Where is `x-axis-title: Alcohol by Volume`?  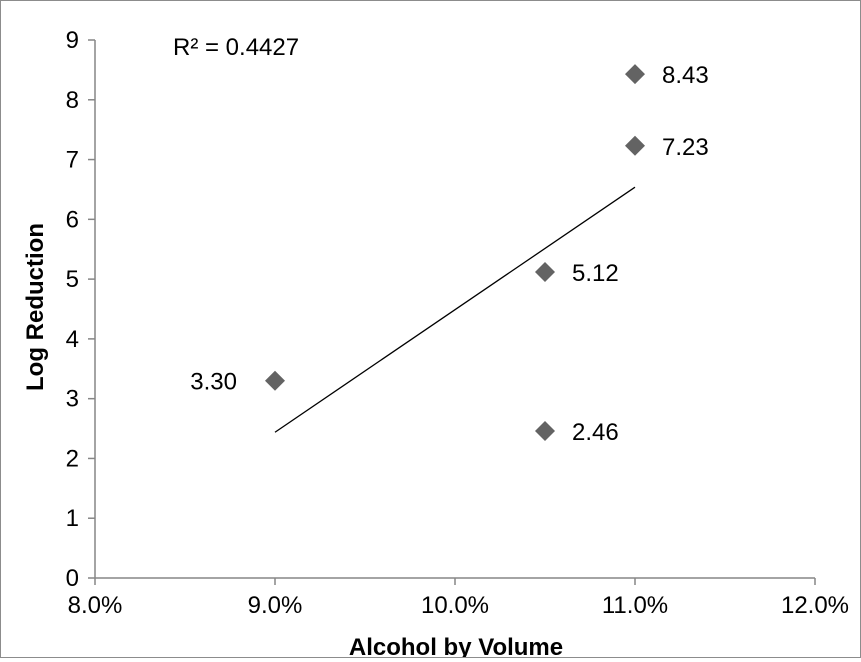
x-axis-title: Alcohol by Volume is located at coordinates (456, 645).